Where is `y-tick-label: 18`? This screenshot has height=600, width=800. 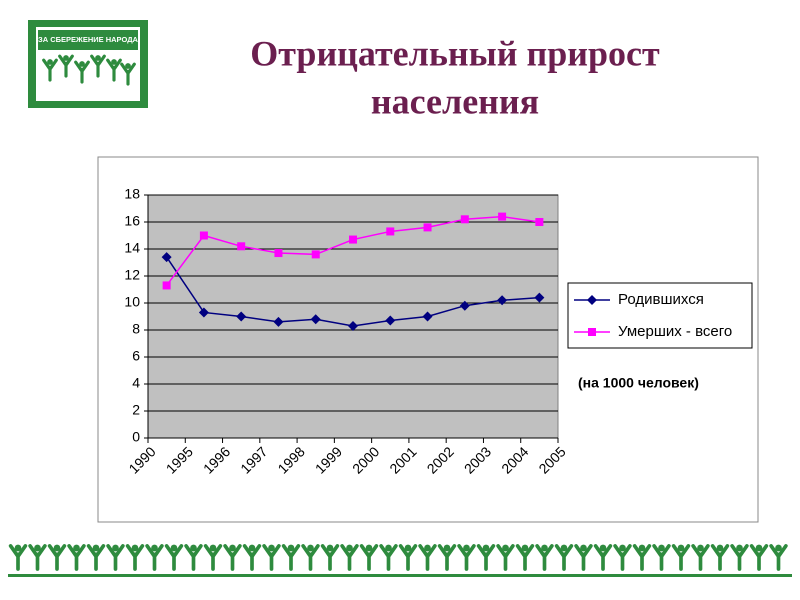
y-tick-label: 18 is located at coordinates (132, 194).